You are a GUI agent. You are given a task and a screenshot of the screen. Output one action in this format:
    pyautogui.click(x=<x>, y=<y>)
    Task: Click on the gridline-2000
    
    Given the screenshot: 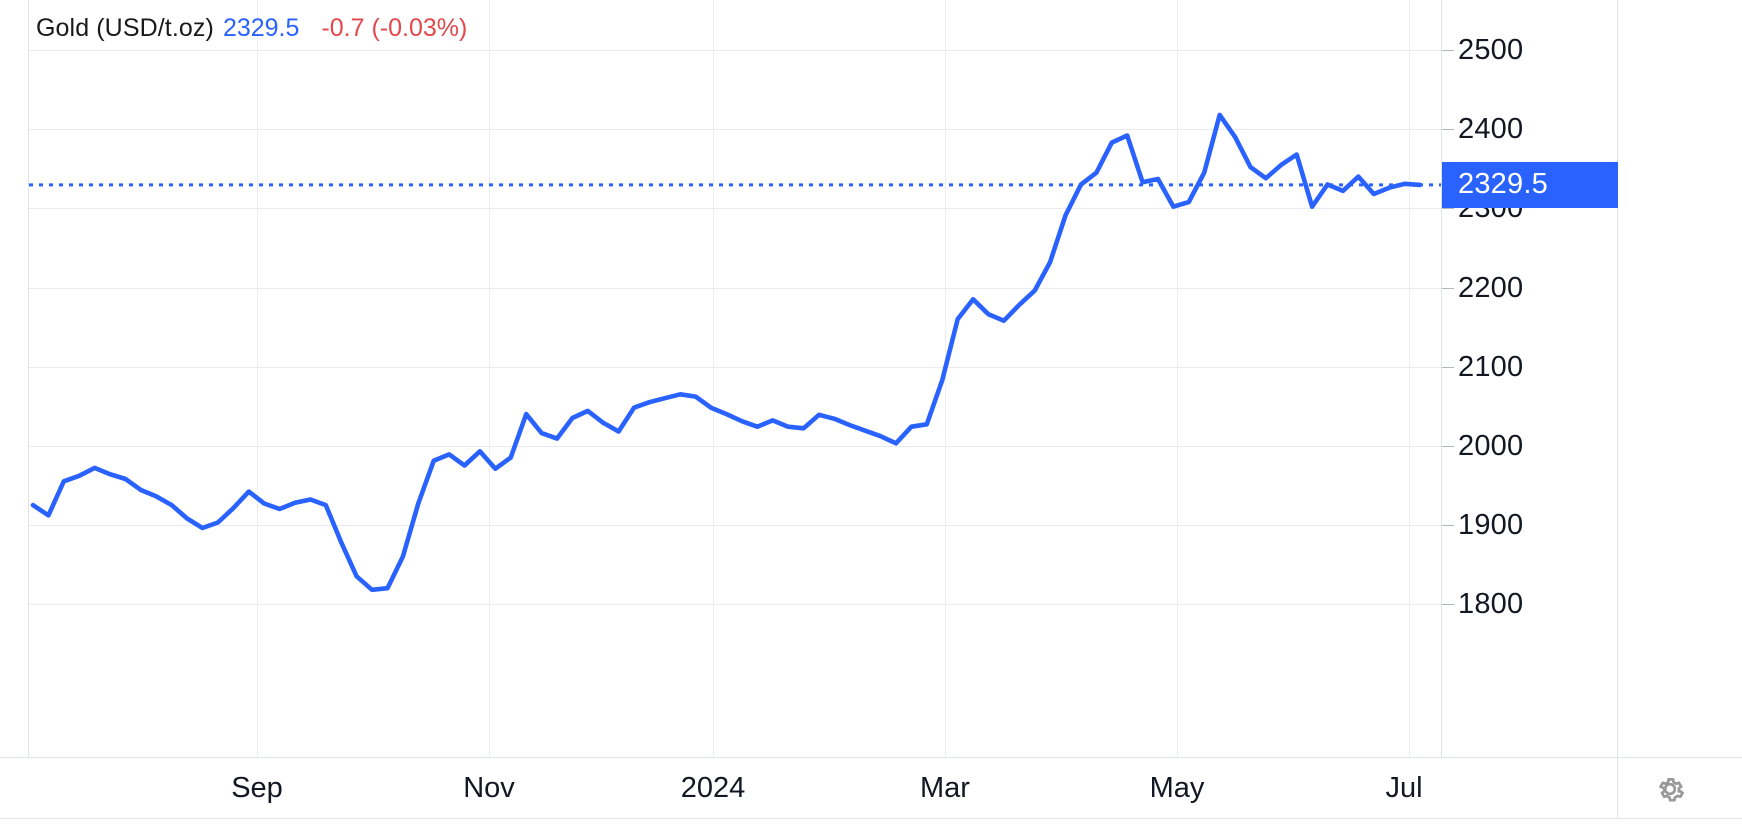 What is the action you would take?
    pyautogui.click(x=735, y=446)
    